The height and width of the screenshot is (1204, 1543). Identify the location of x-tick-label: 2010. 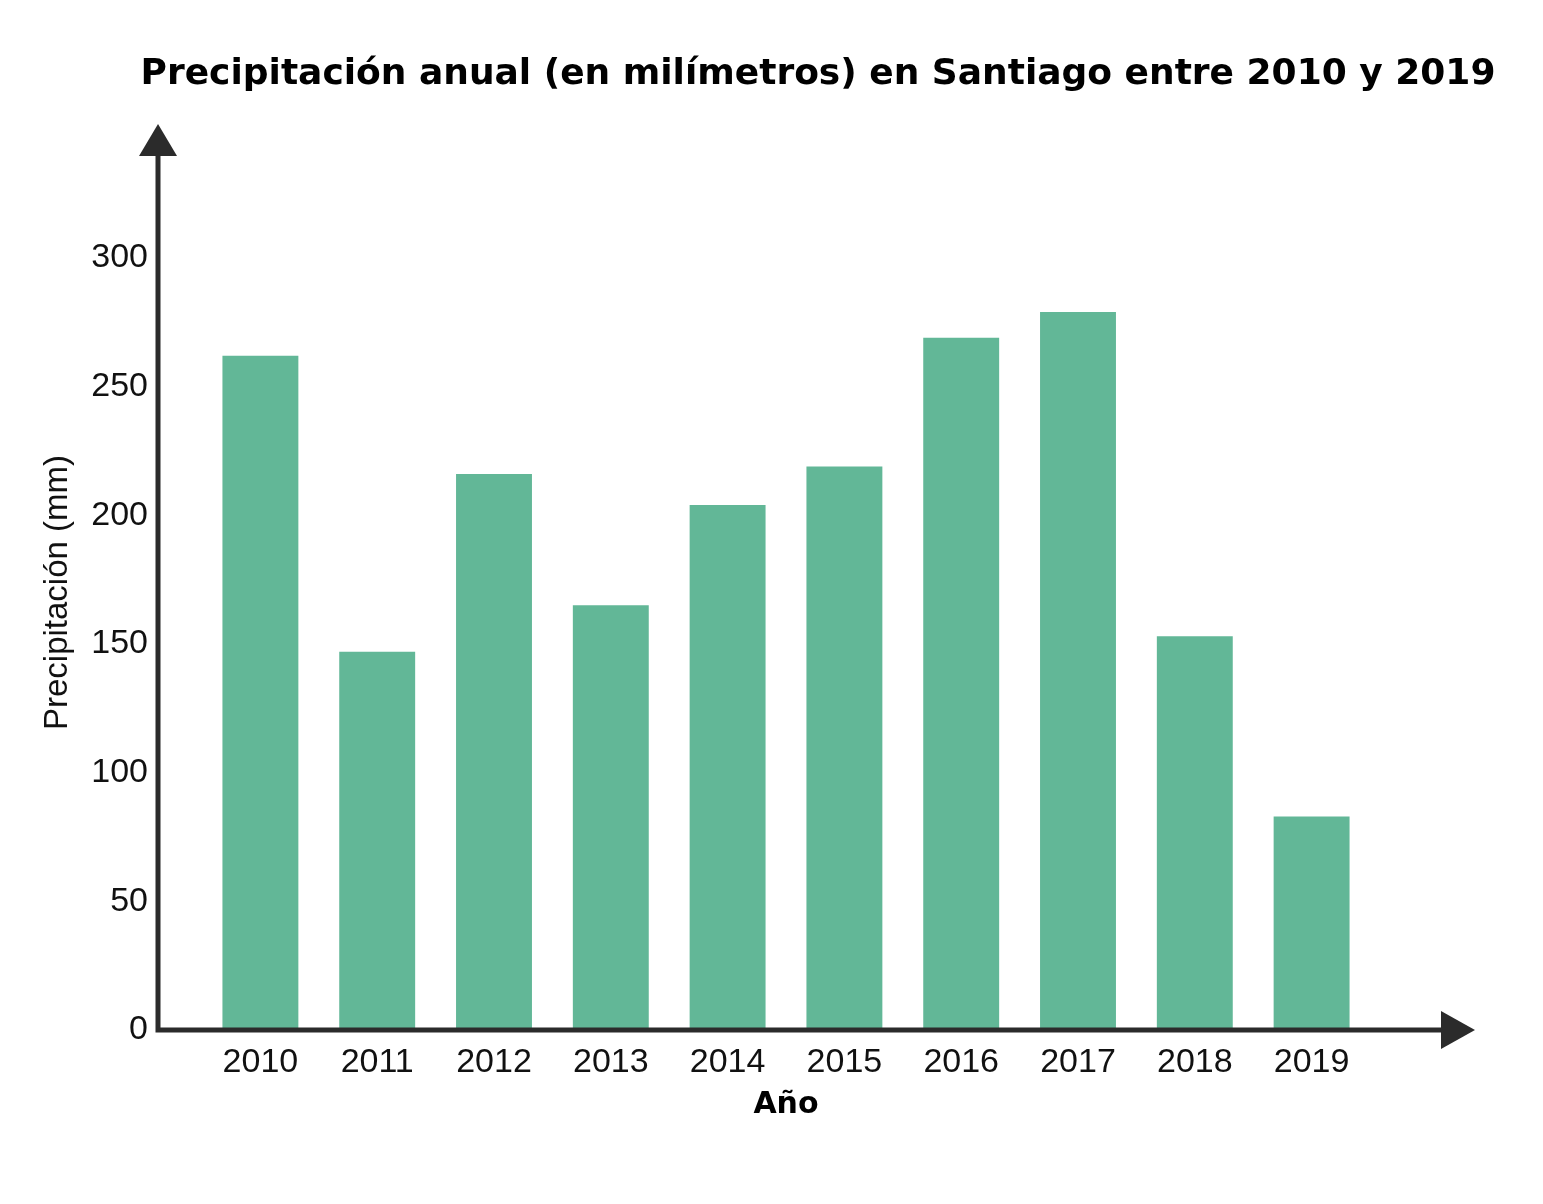
(260, 1059).